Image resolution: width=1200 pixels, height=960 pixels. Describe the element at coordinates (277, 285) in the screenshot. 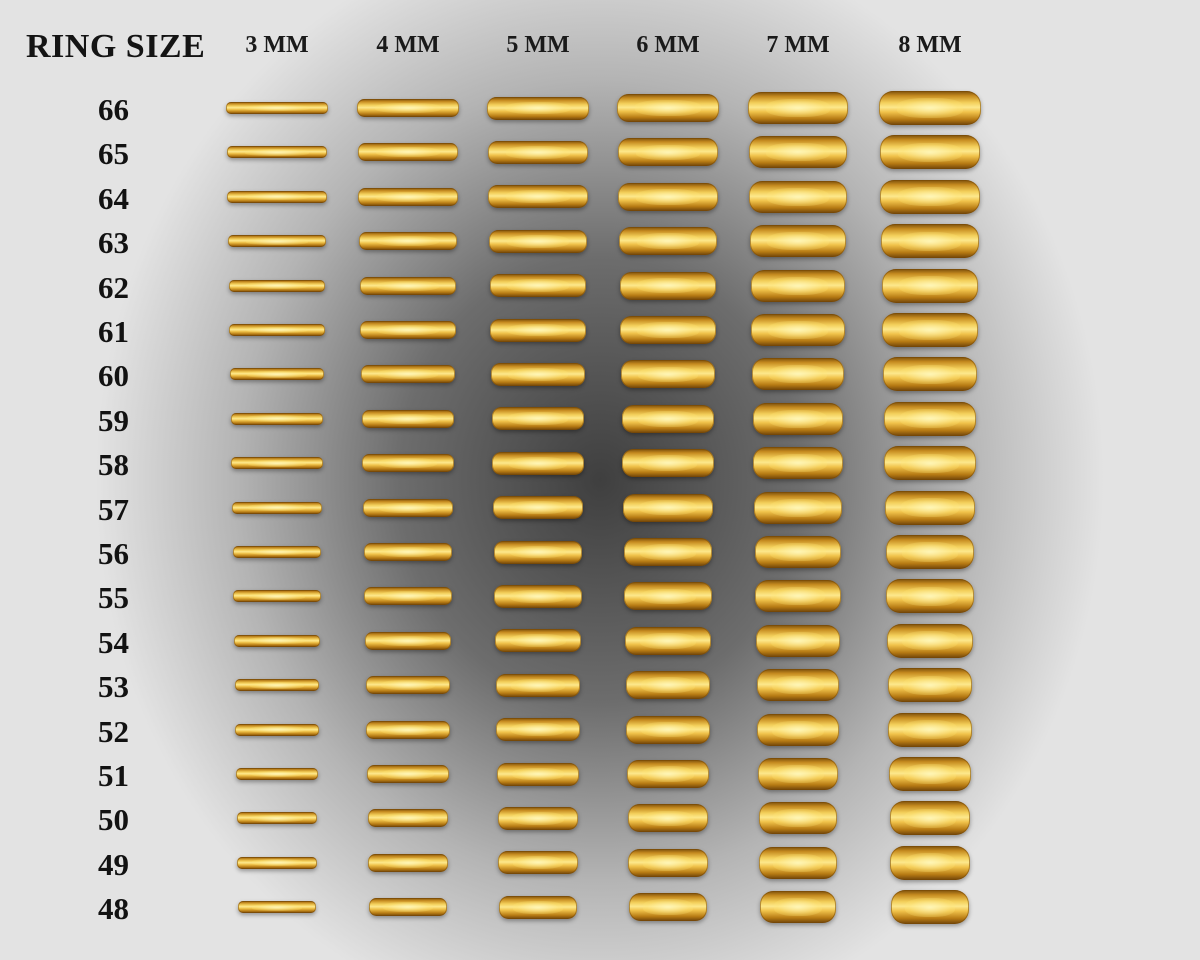

I see `ring-size-62-3mm` at that location.